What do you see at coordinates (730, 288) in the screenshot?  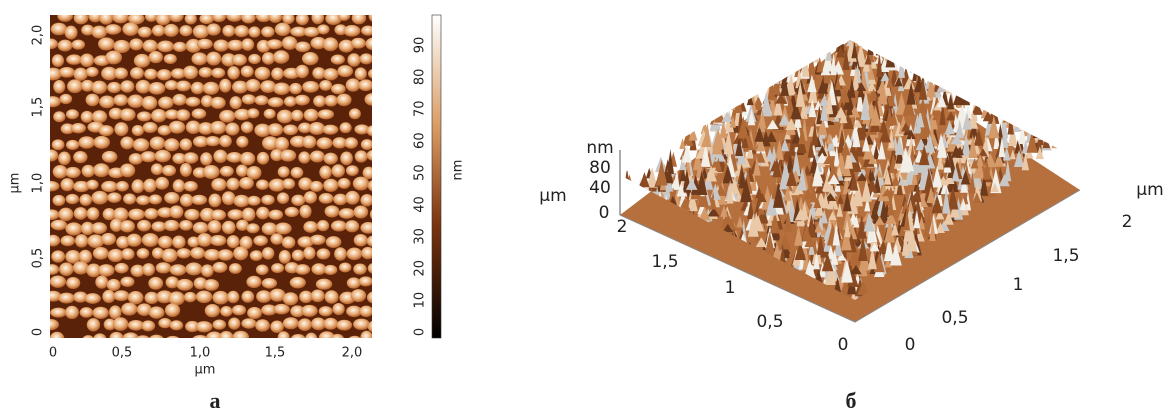 I see `axis-tick-label: 1` at bounding box center [730, 288].